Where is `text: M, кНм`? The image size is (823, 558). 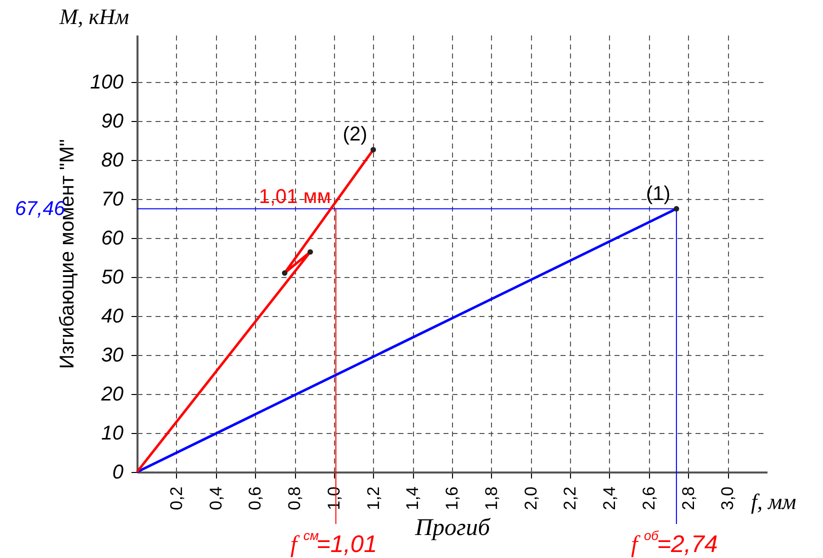
text: M, кНм is located at coordinates (93, 16).